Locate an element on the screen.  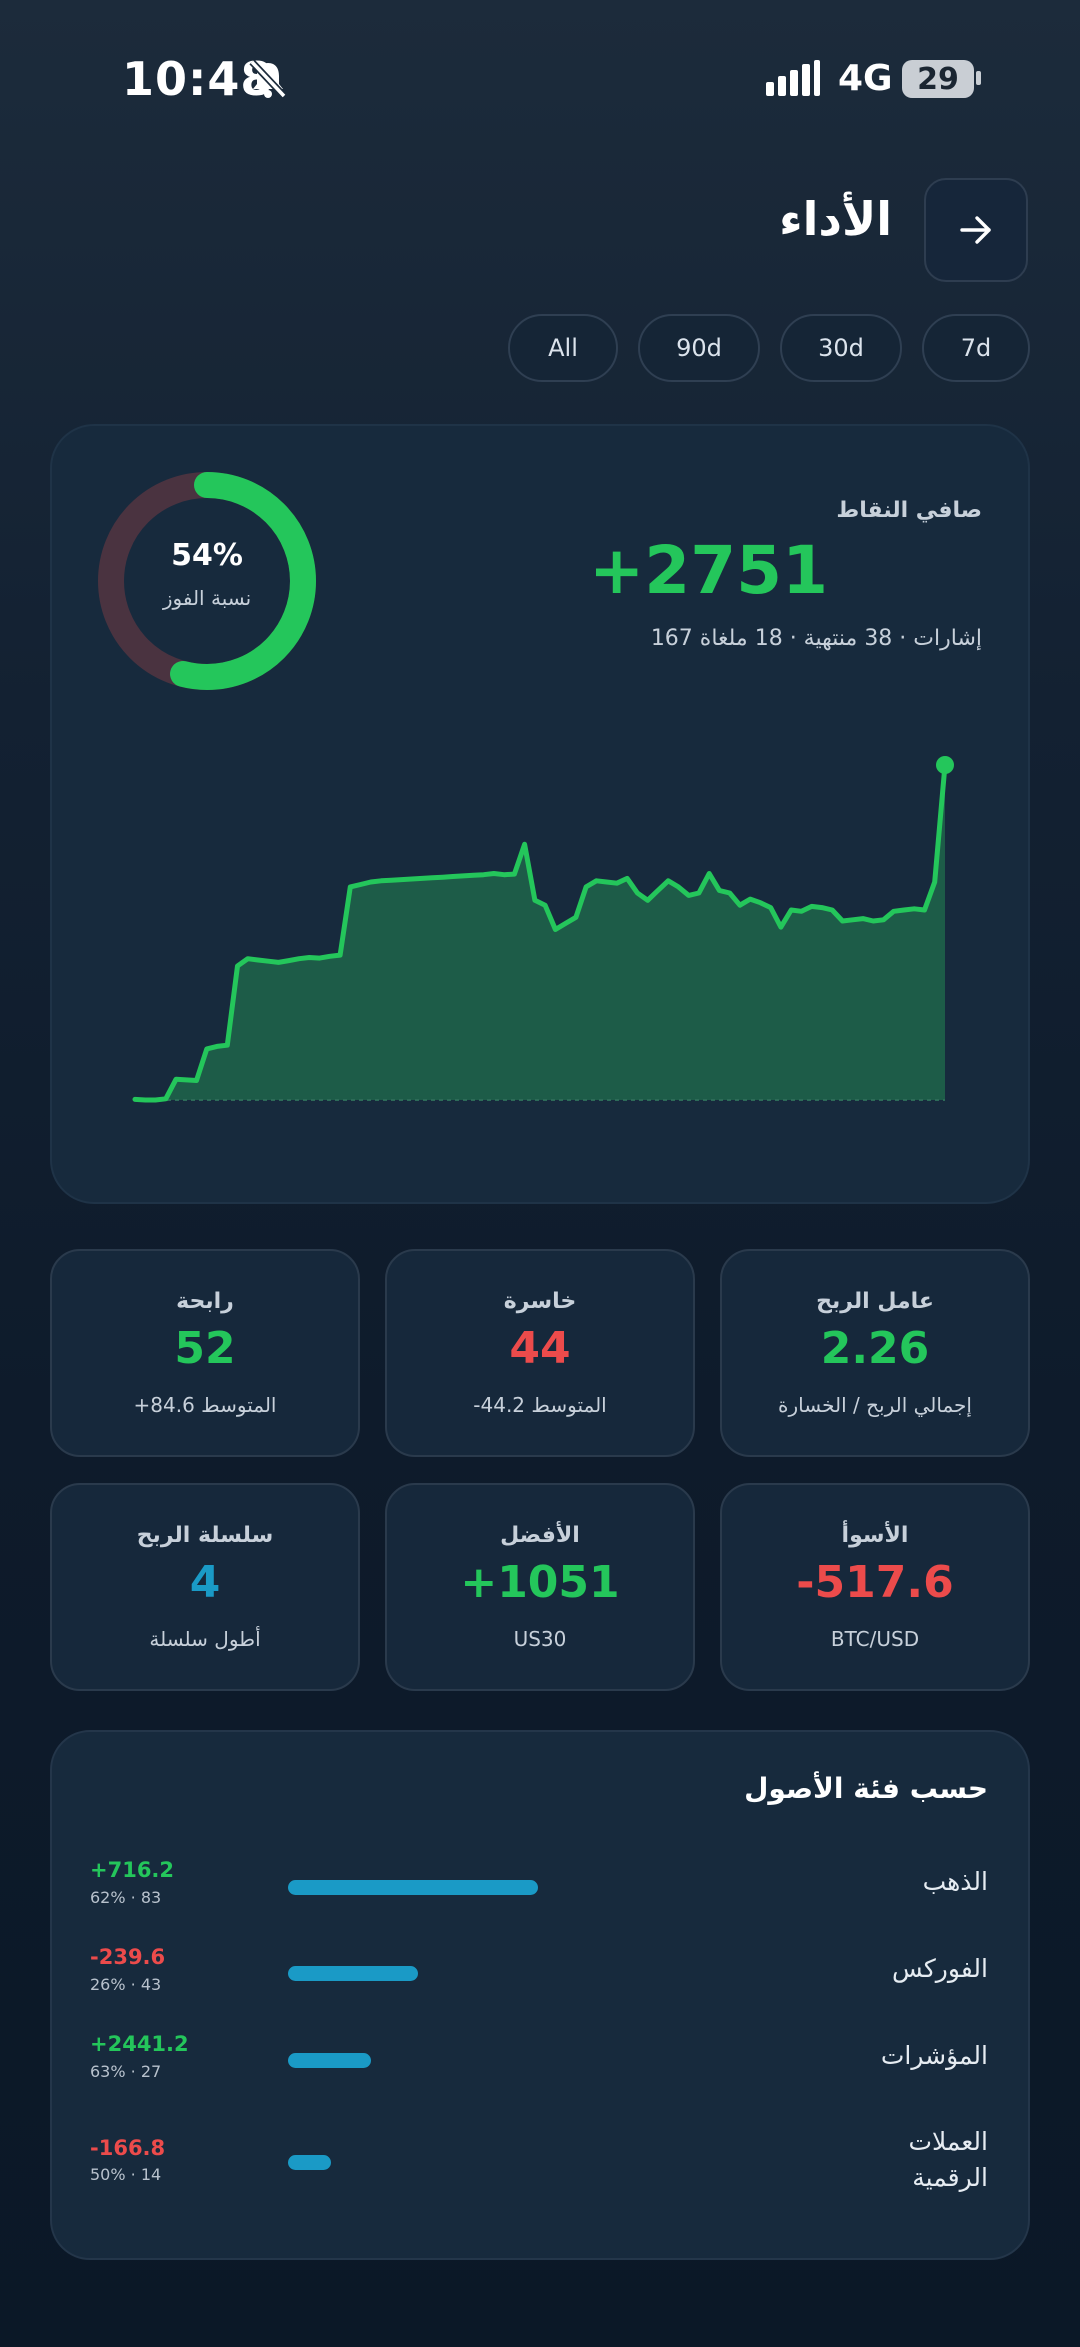
signals-summary: 167 إشارات · 38 منتهية · 18 ملغاة is located at coordinates (816, 638).